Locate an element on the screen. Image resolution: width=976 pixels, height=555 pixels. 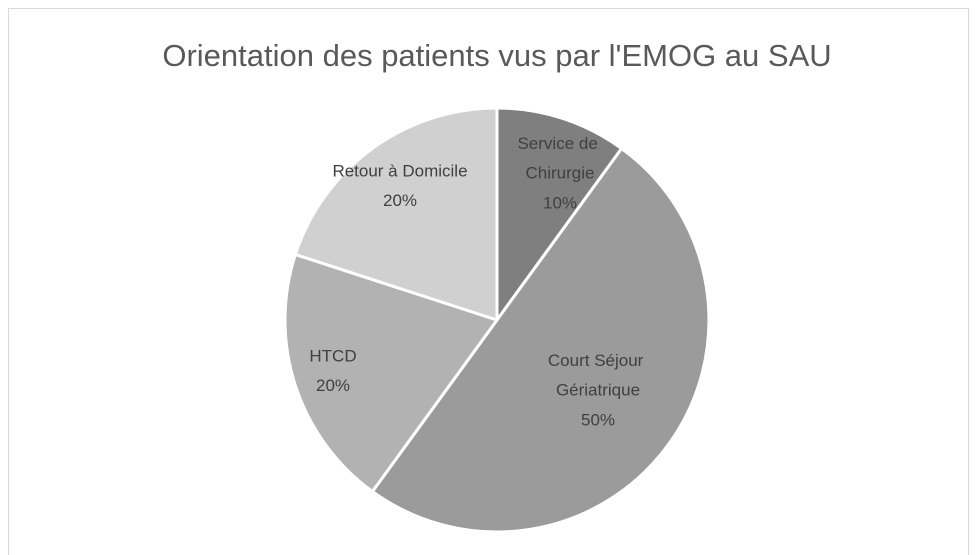
slice-category-label: Court Séjour Gériatrique is located at coordinates (598, 375).